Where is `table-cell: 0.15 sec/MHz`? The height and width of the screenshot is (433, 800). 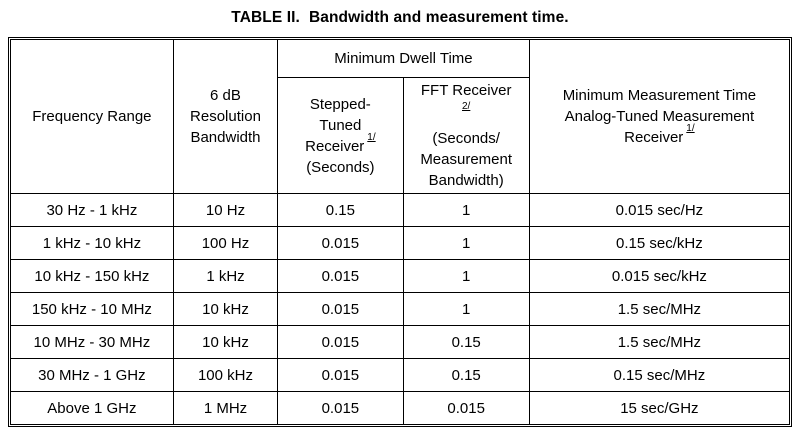
table-cell: 0.15 sec/MHz is located at coordinates (659, 375).